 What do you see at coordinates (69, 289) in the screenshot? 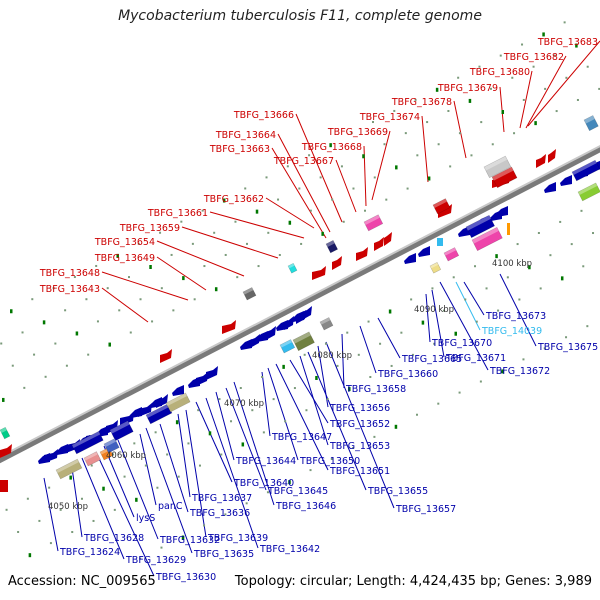
I see `gene-label-tbfg-13643: TBFG_13643` at bounding box center [69, 289].